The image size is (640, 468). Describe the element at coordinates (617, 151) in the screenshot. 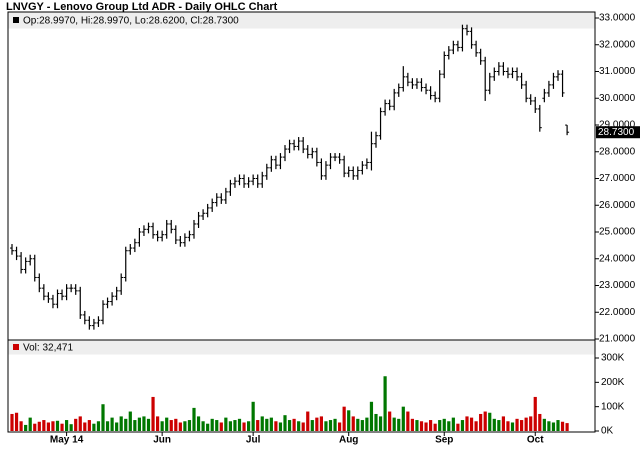

I see `y-tick-label: 28.0000` at that location.